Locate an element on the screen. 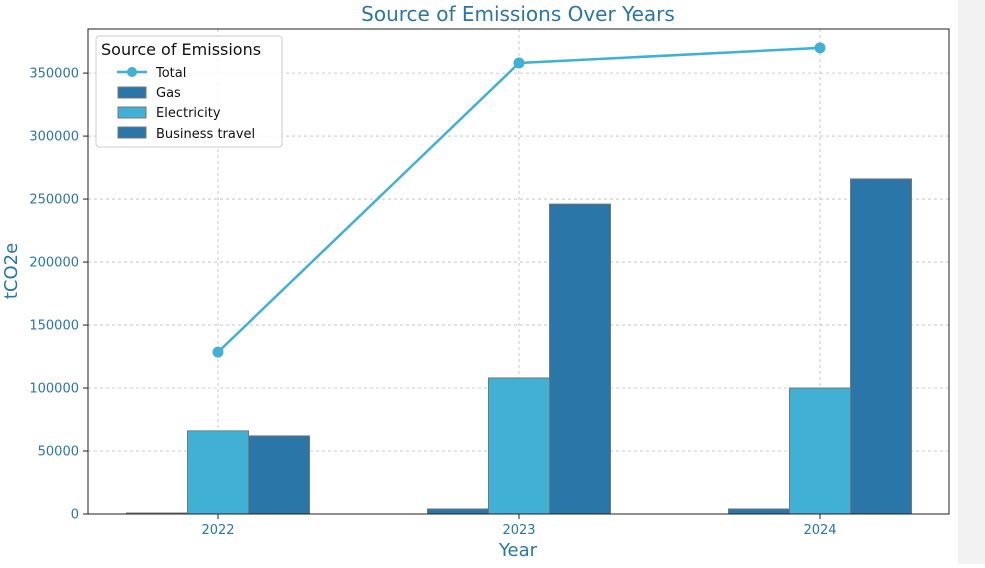 The width and height of the screenshot is (985, 568). bar-business-travel-2024 is located at coordinates (881, 346).